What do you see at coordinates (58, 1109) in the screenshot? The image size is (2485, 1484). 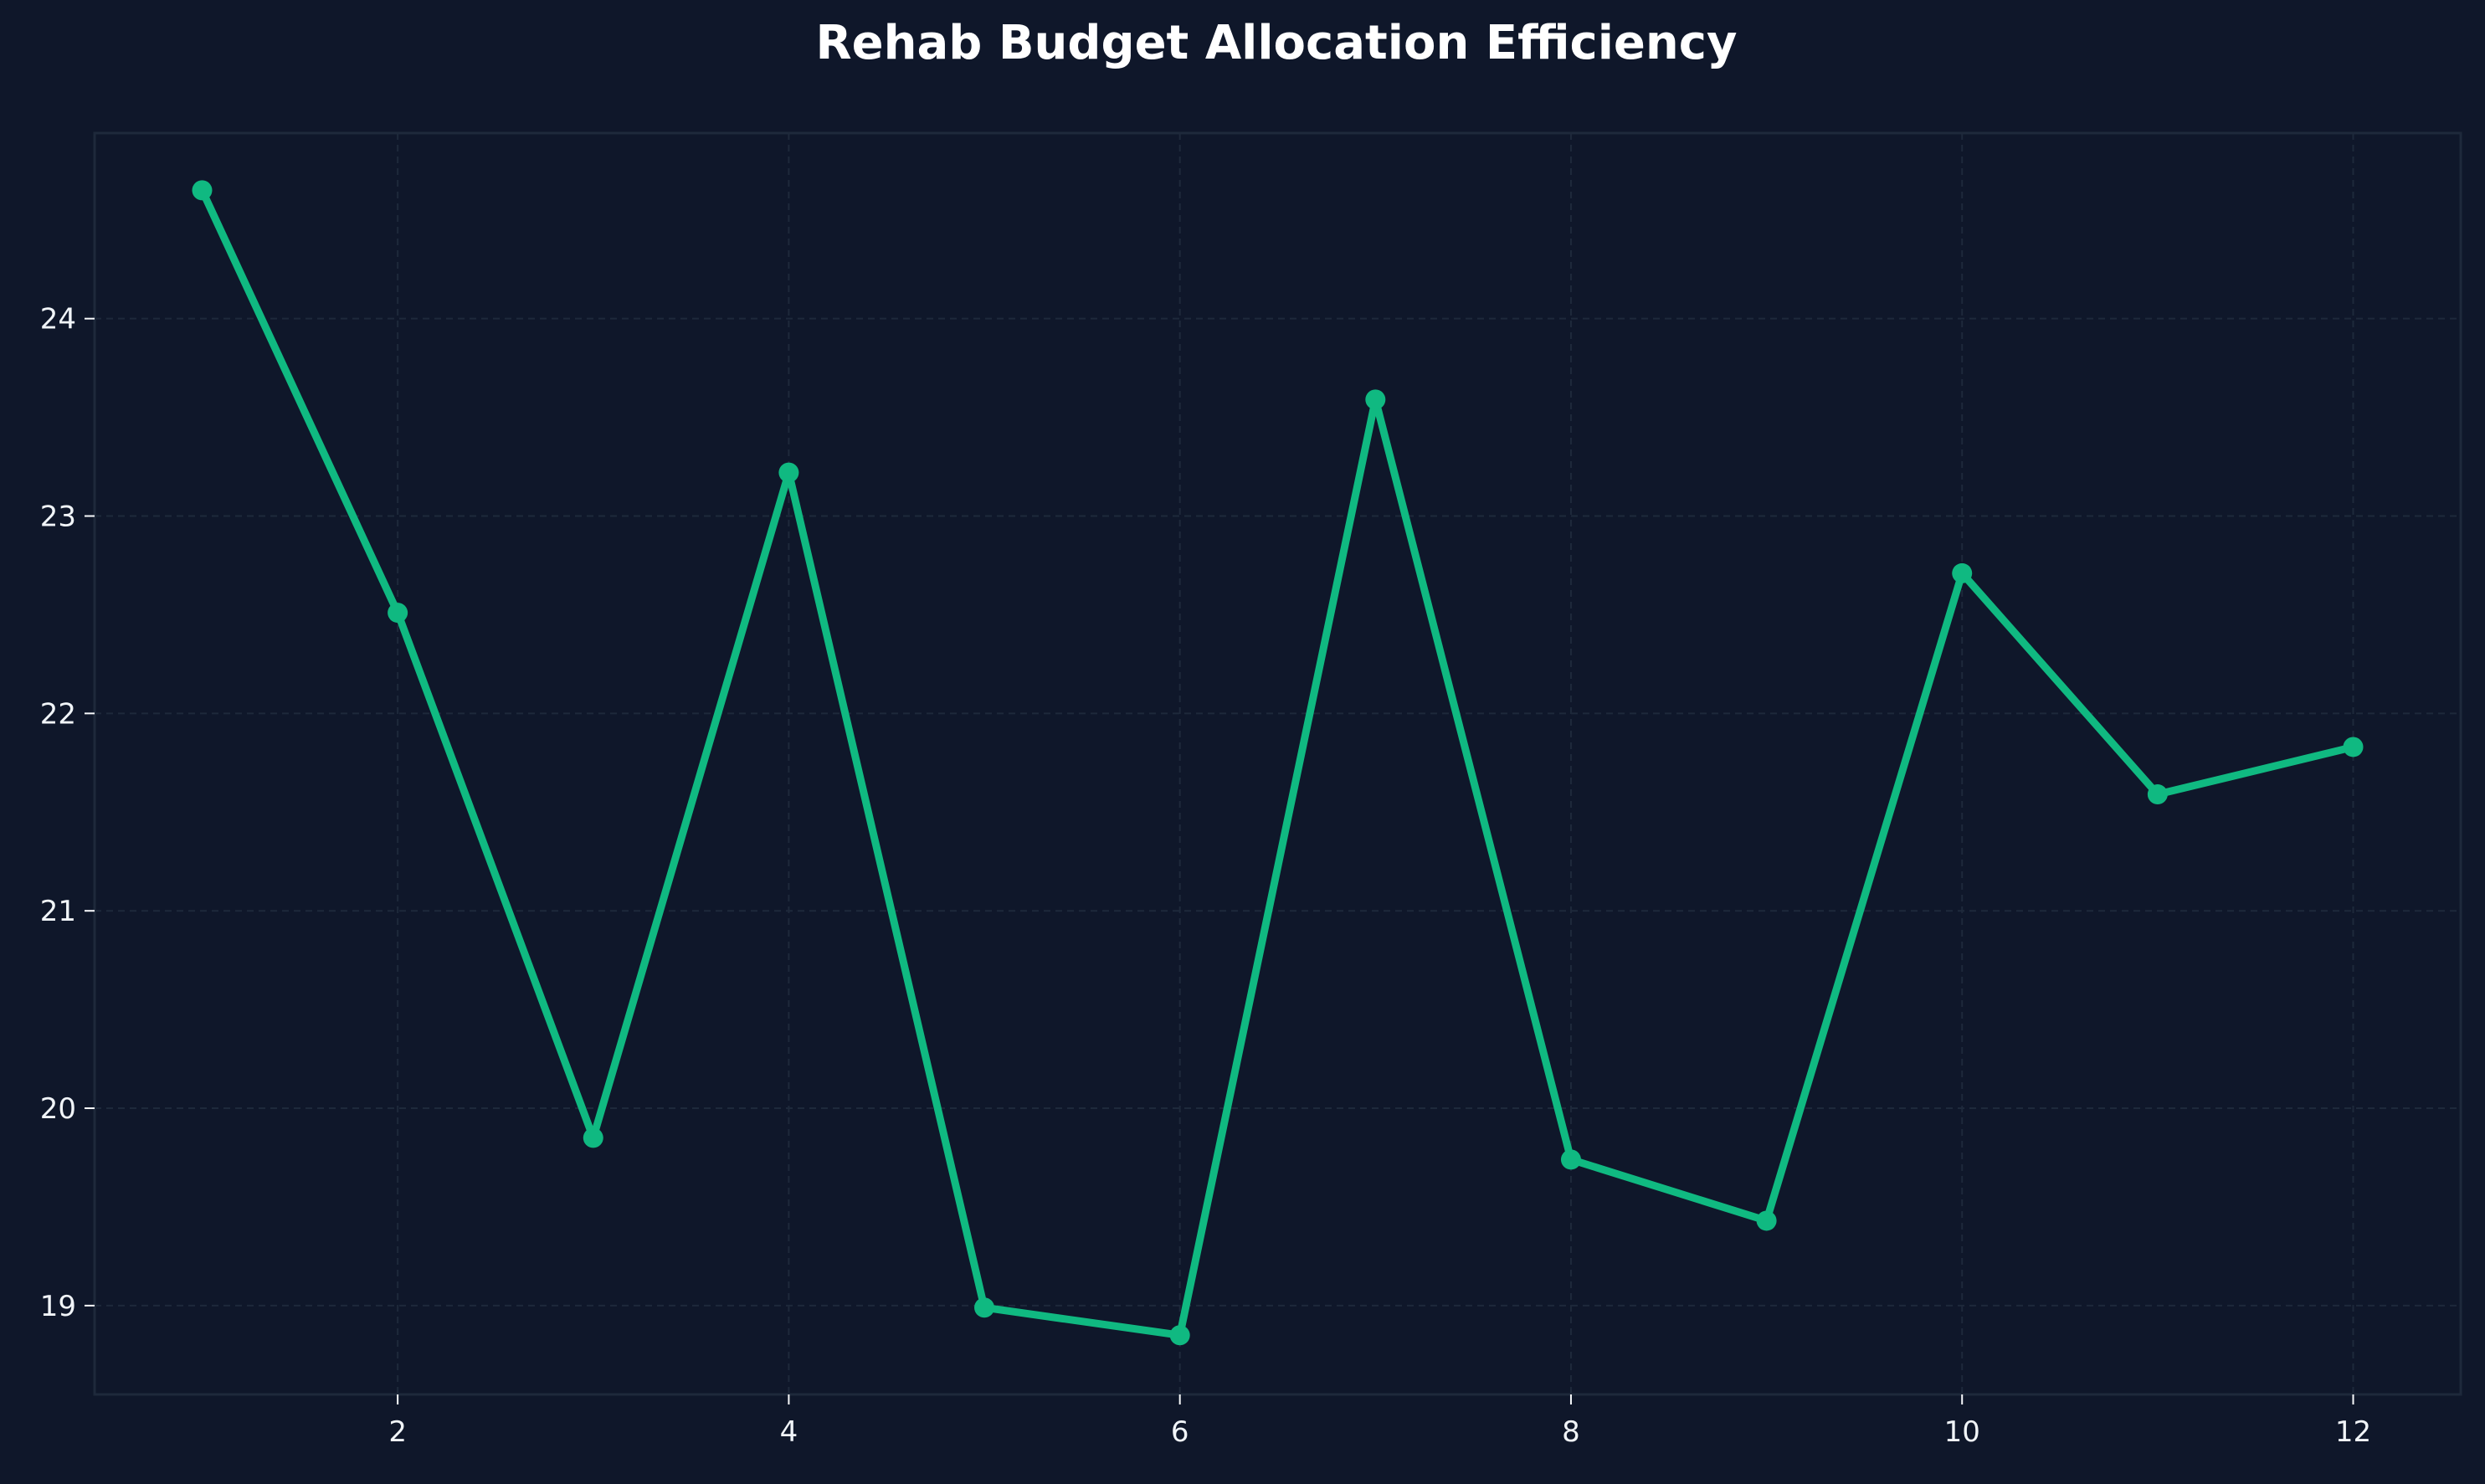 I see `y-tick-label: 20` at bounding box center [58, 1109].